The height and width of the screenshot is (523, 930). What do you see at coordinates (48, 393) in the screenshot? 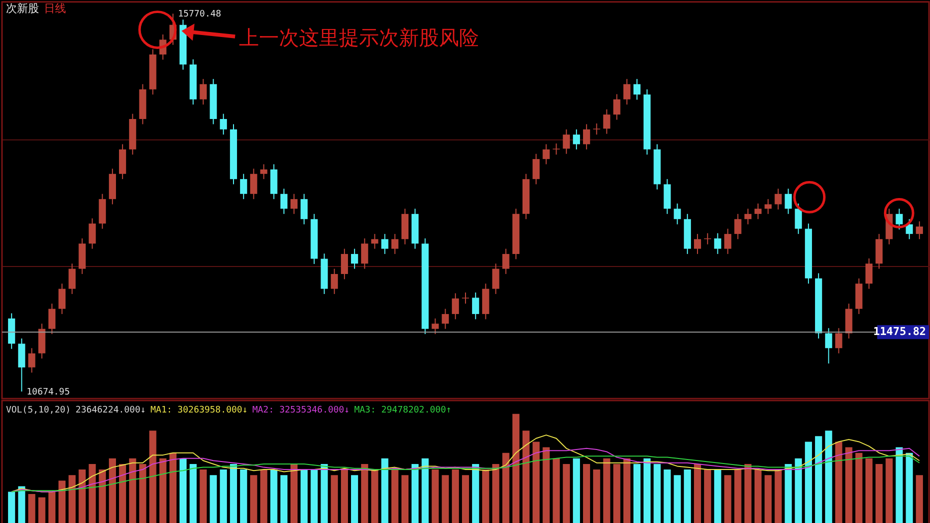
I see `annotation: 10674.95` at bounding box center [48, 393].